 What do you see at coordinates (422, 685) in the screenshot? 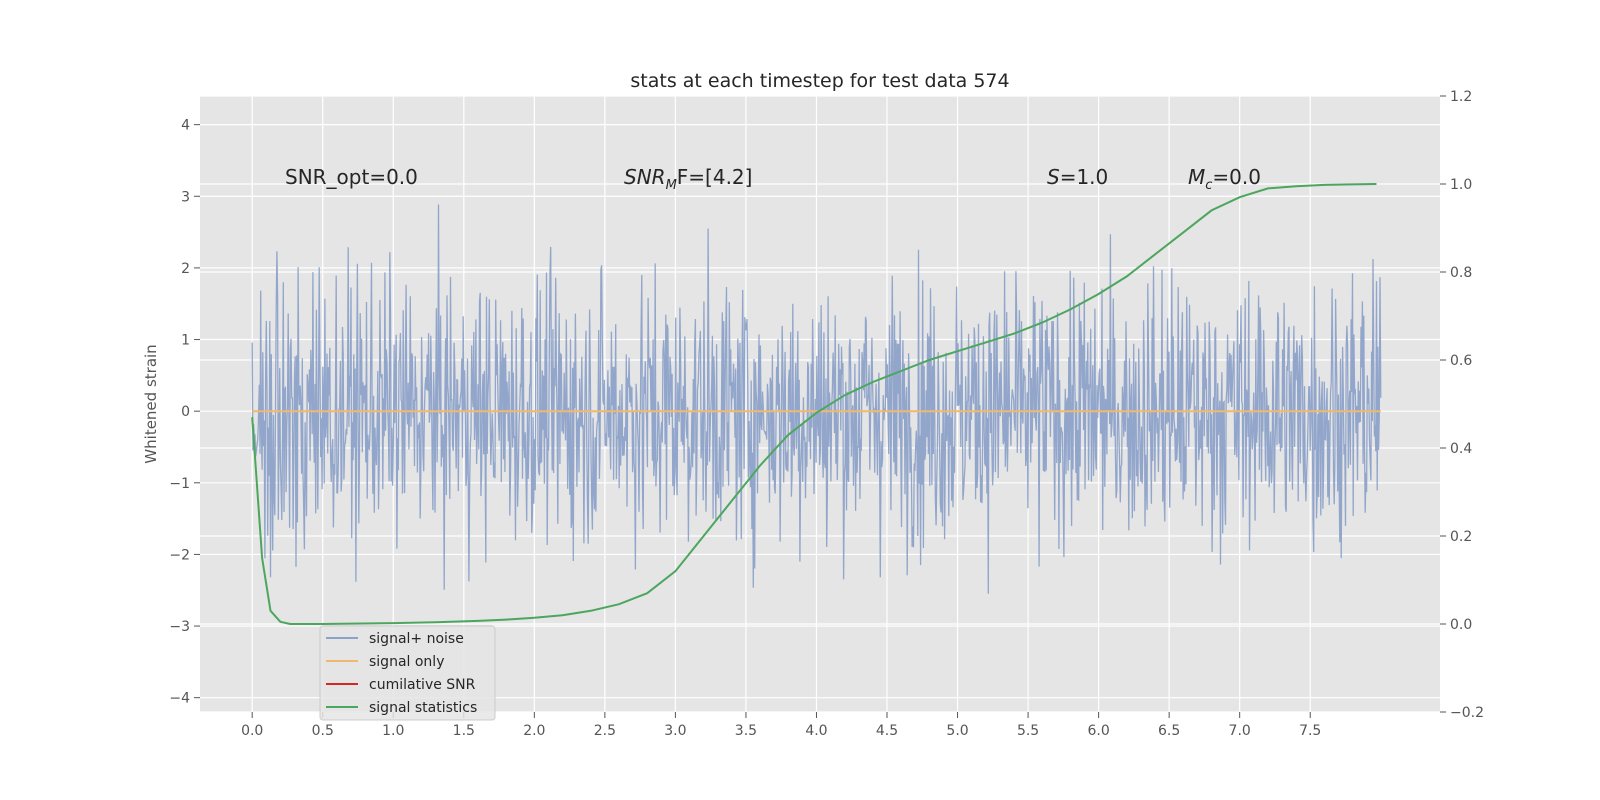
I see `legend-label-cumilative-snr: cumilative SNR` at bounding box center [422, 685].